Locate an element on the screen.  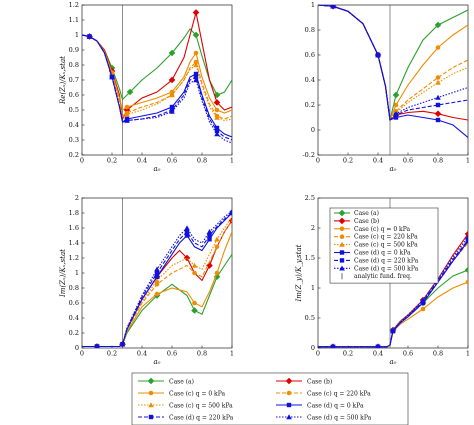
legend-label: Case (d) q = 500 kPa is located at coordinates (339, 418).